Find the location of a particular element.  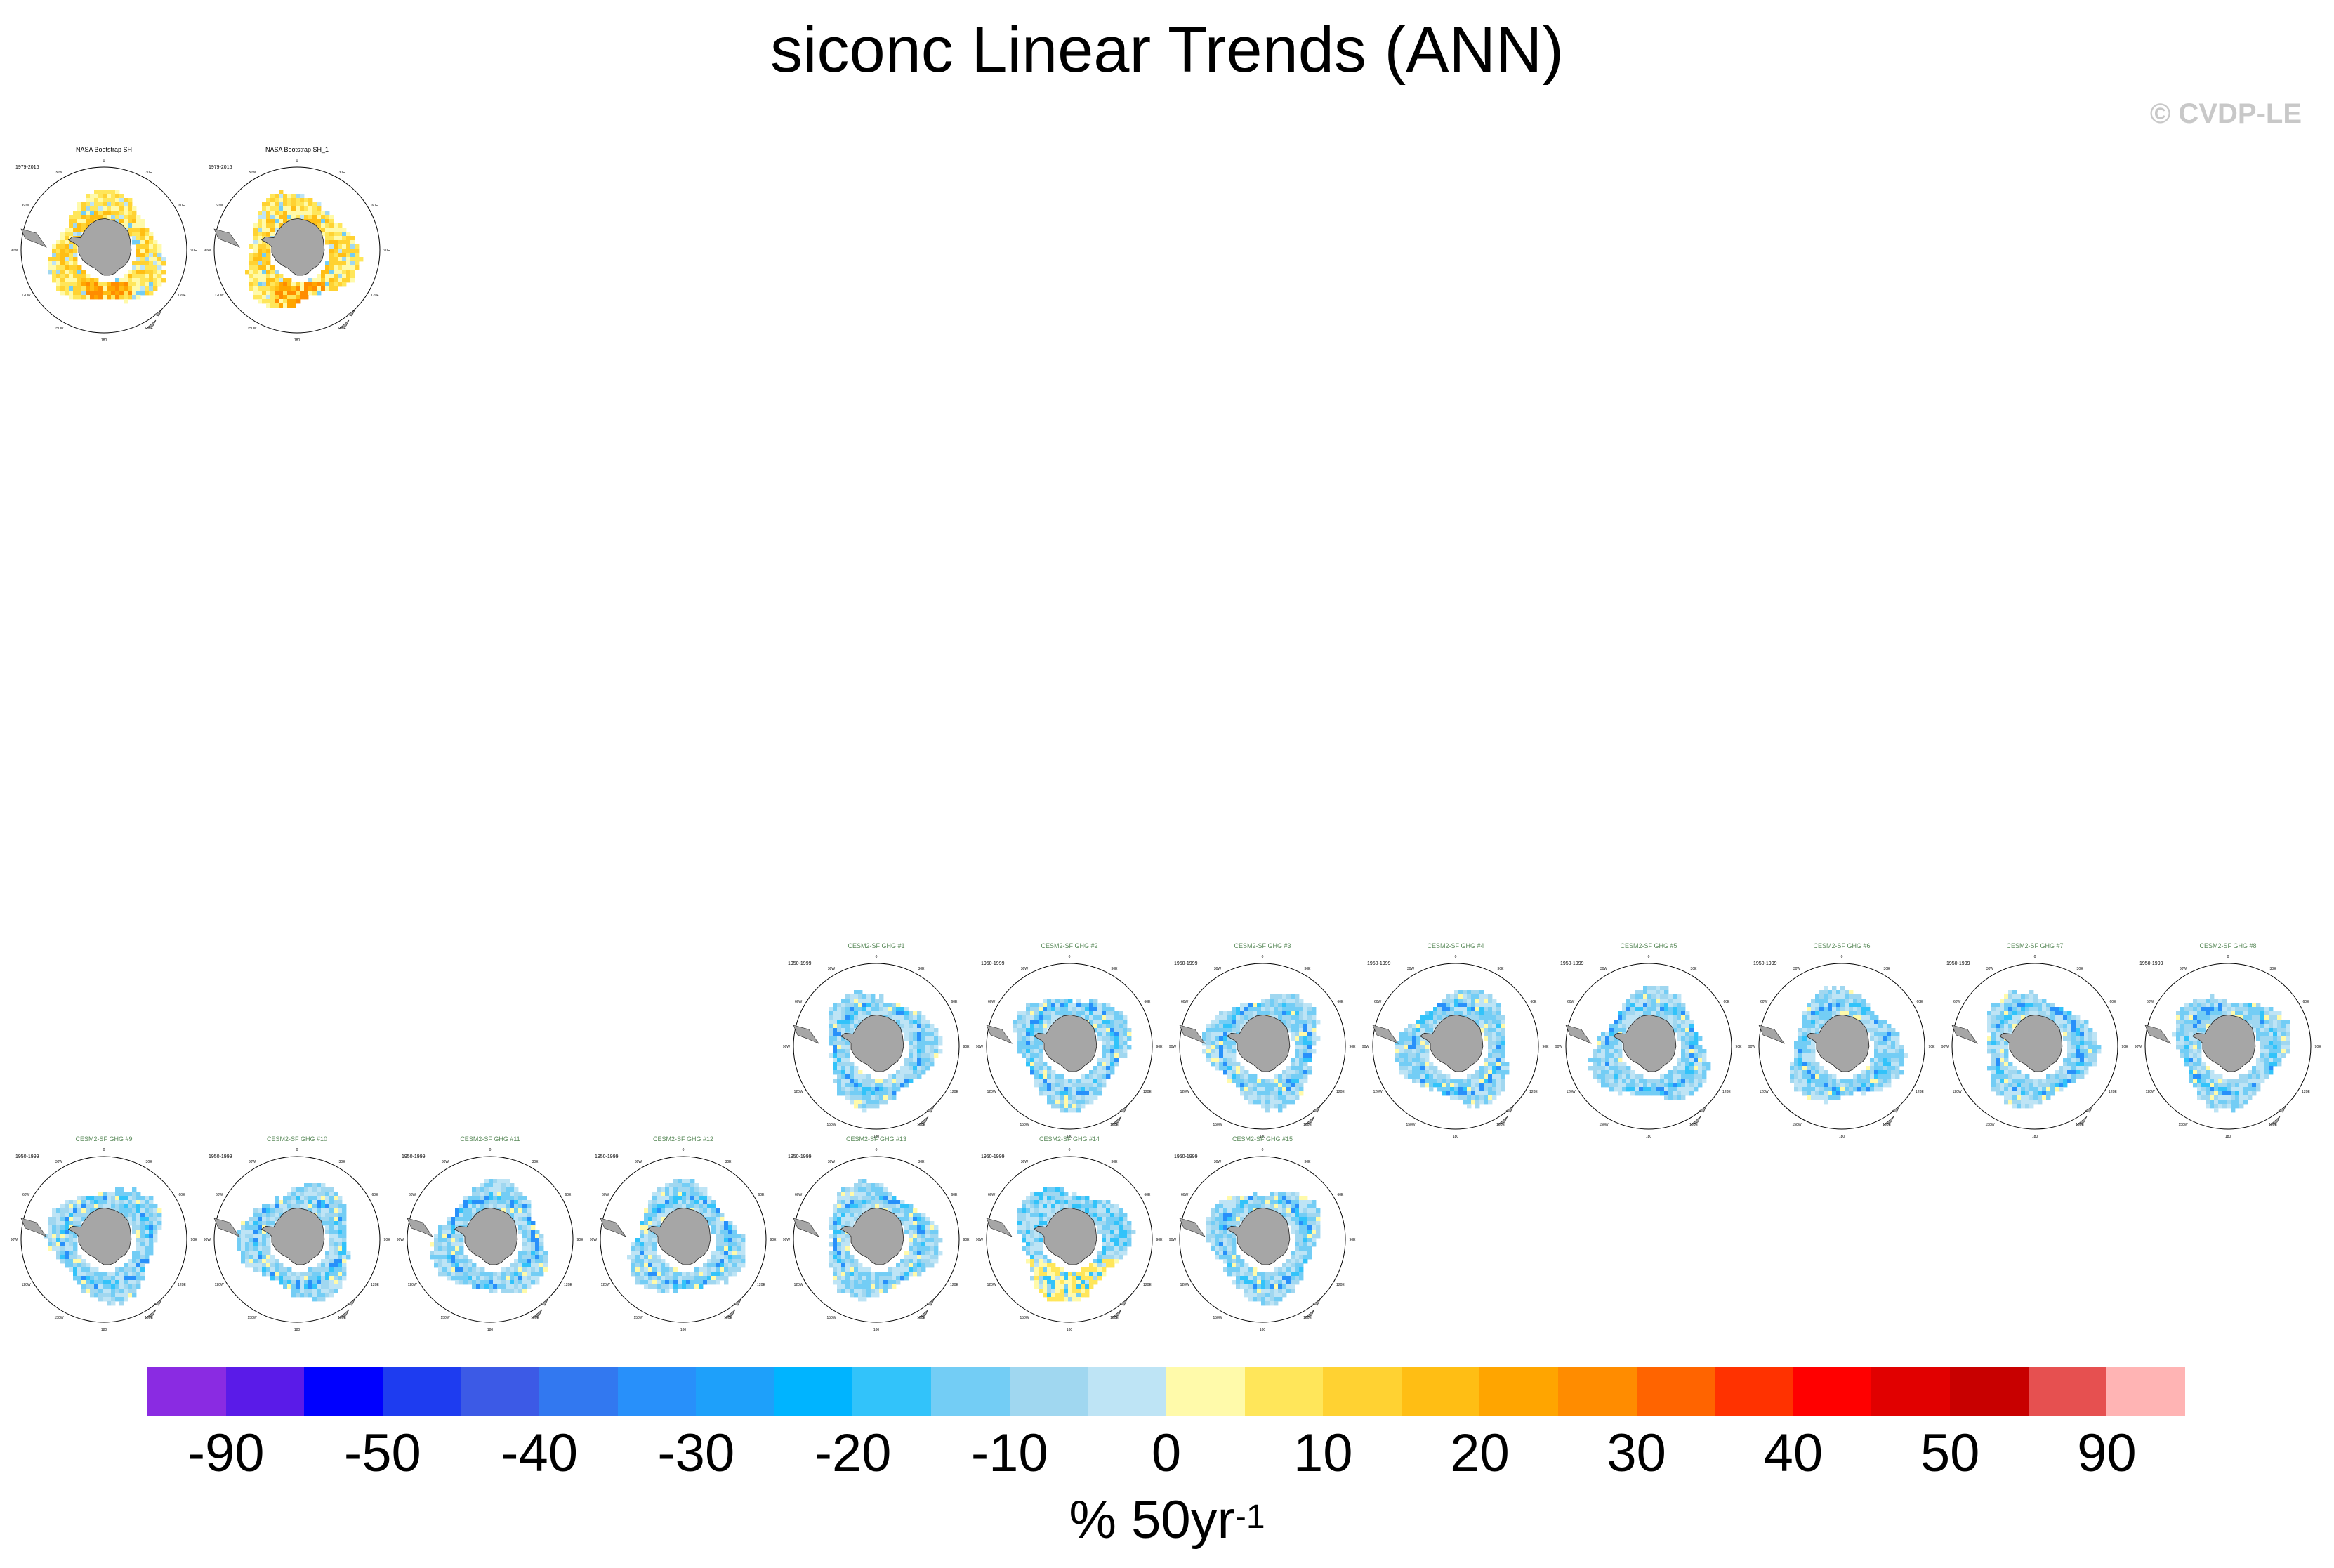

longitude-tick-label: 60W is located at coordinates (219, 1195).